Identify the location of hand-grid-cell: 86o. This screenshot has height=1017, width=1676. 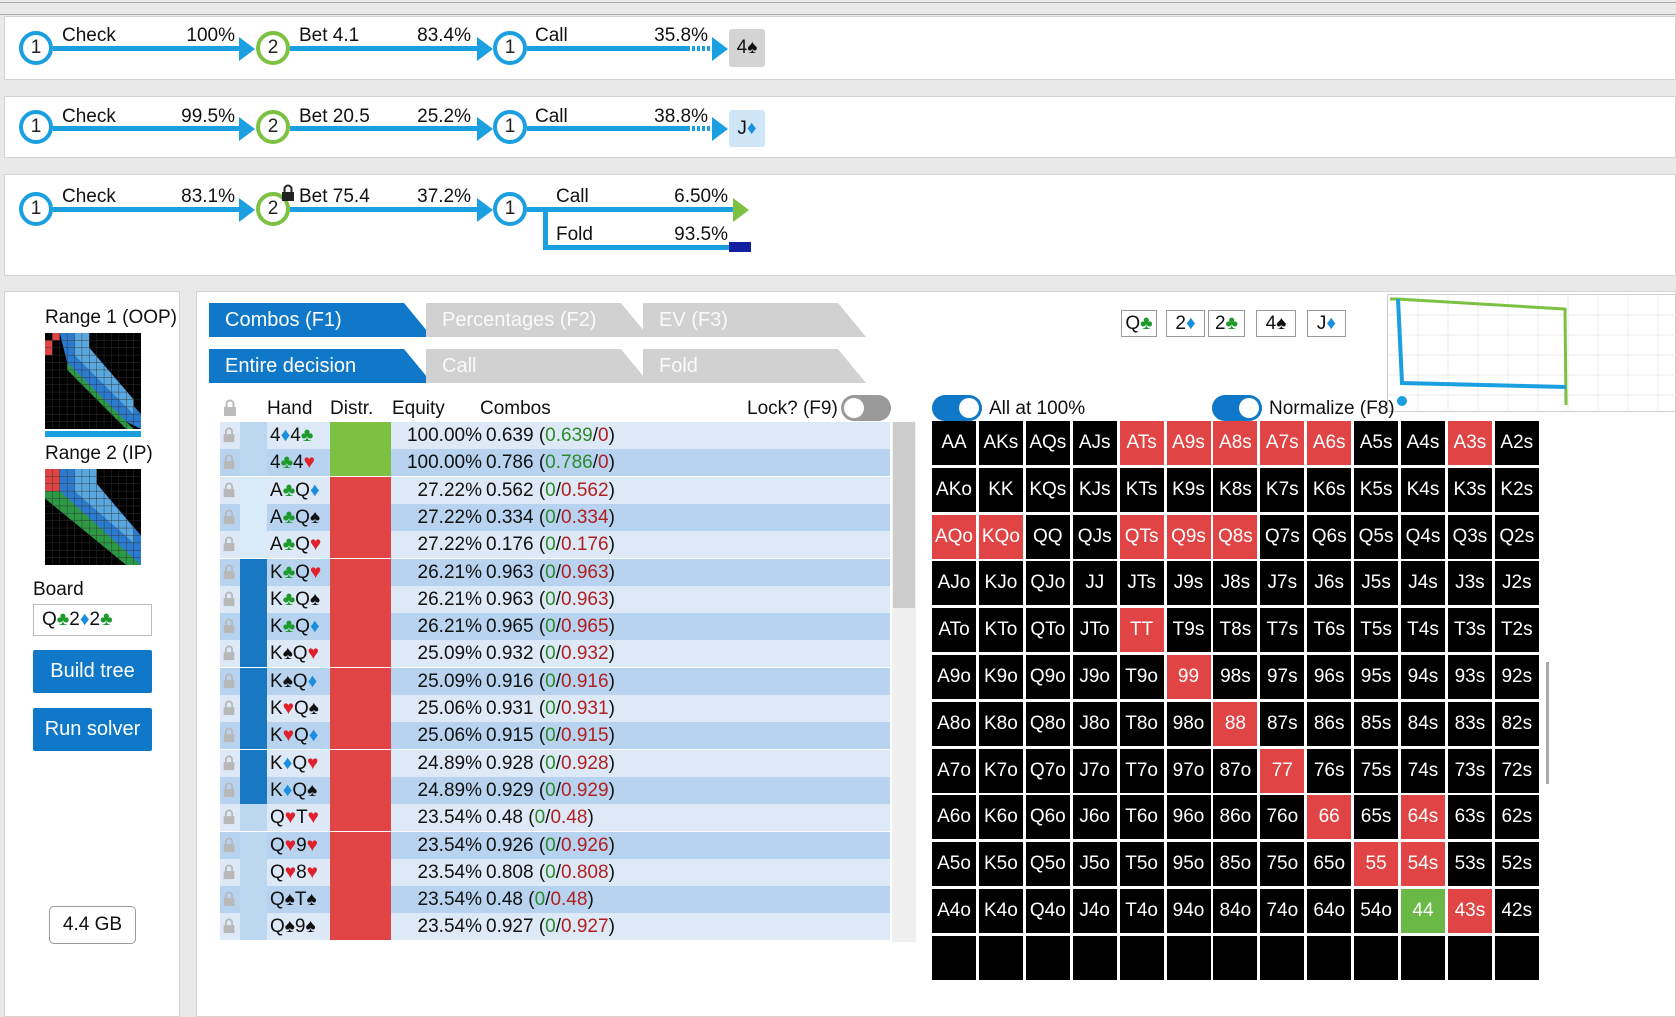
(1235, 817).